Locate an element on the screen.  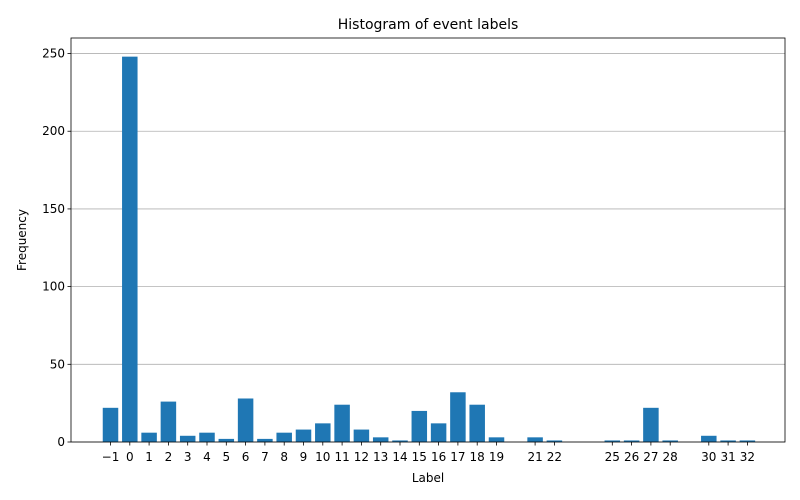
y-tick-label: 50 is located at coordinates (57, 364).